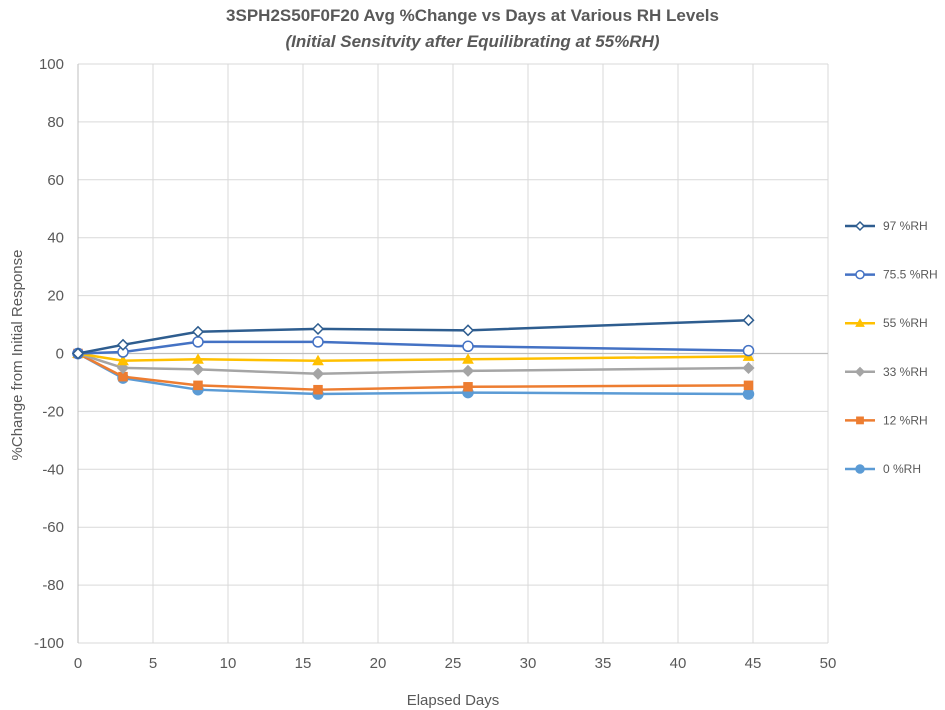  I want to click on y-axis-title: %Change from Initial Response, so click(17, 355).